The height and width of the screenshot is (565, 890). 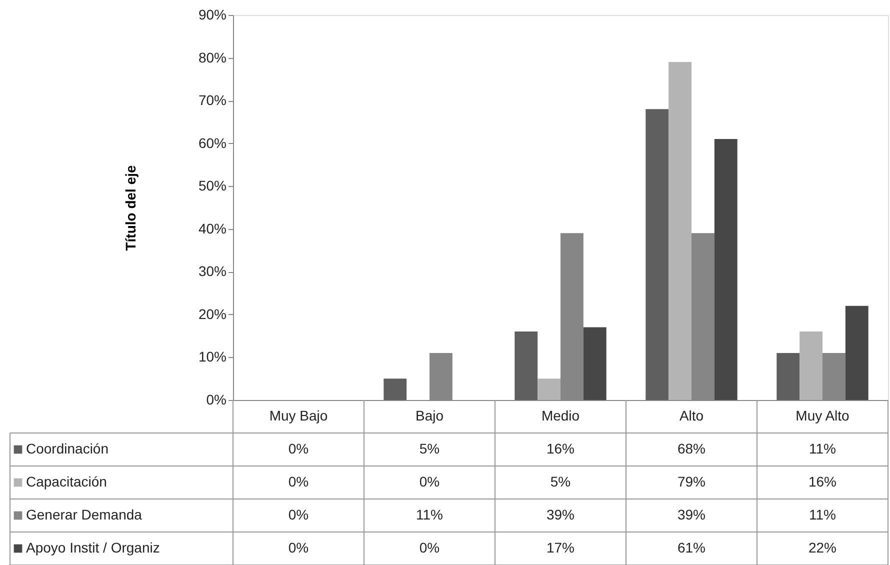 What do you see at coordinates (691, 548) in the screenshot?
I see `data-label: 61%` at bounding box center [691, 548].